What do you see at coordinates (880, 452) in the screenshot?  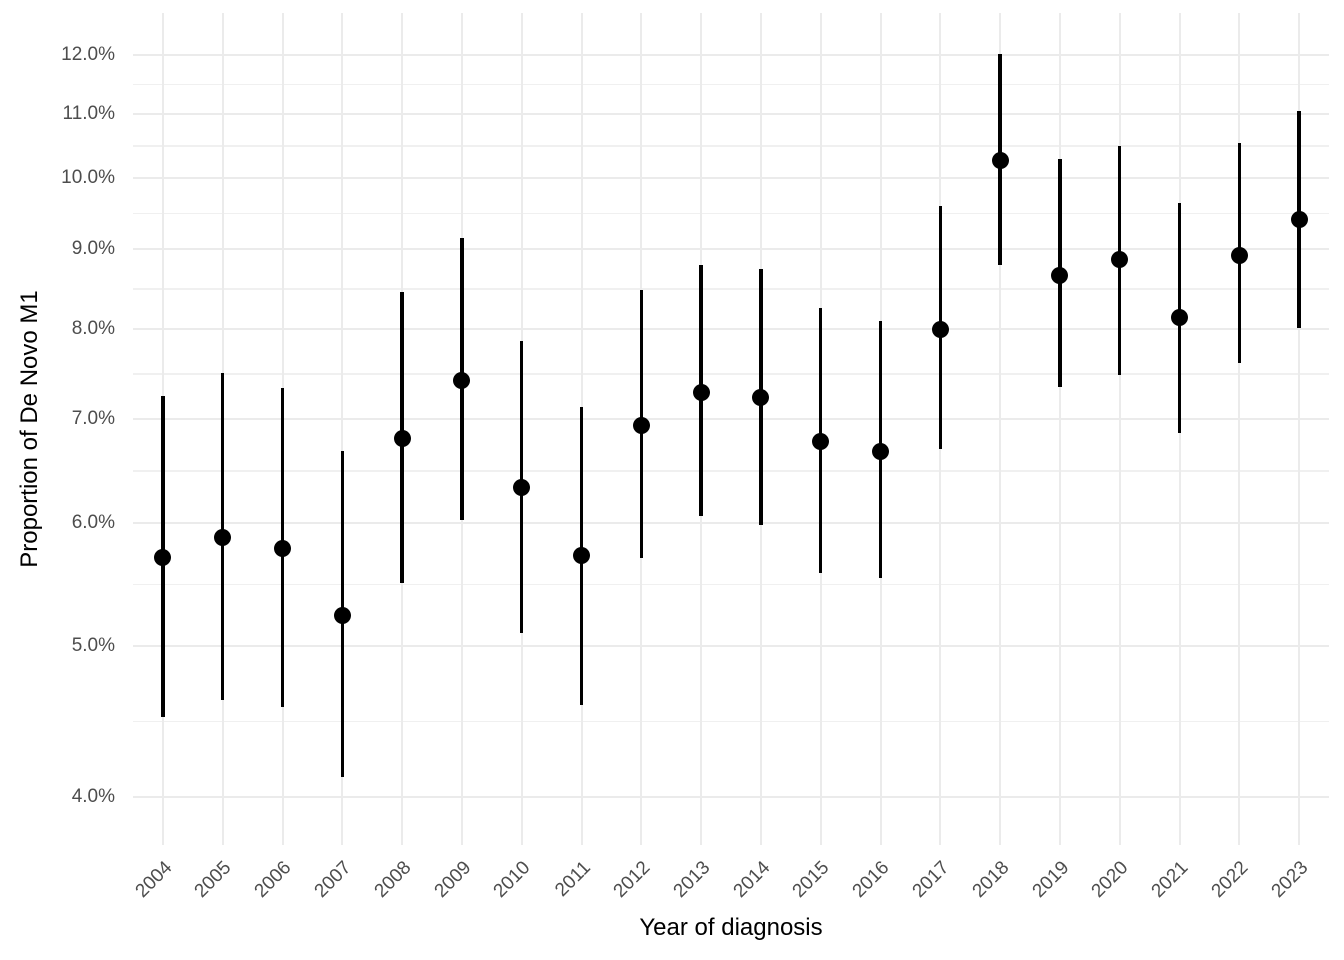 I see `point-estimate-2016` at bounding box center [880, 452].